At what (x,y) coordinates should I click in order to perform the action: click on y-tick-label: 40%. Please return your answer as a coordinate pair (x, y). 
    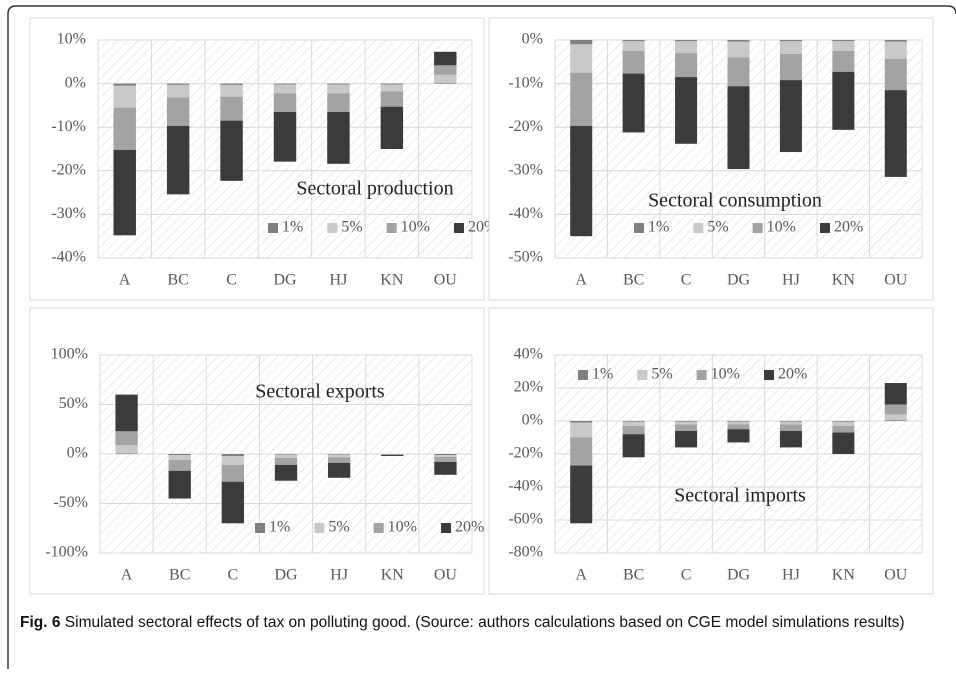
    Looking at the image, I should click on (528, 354).